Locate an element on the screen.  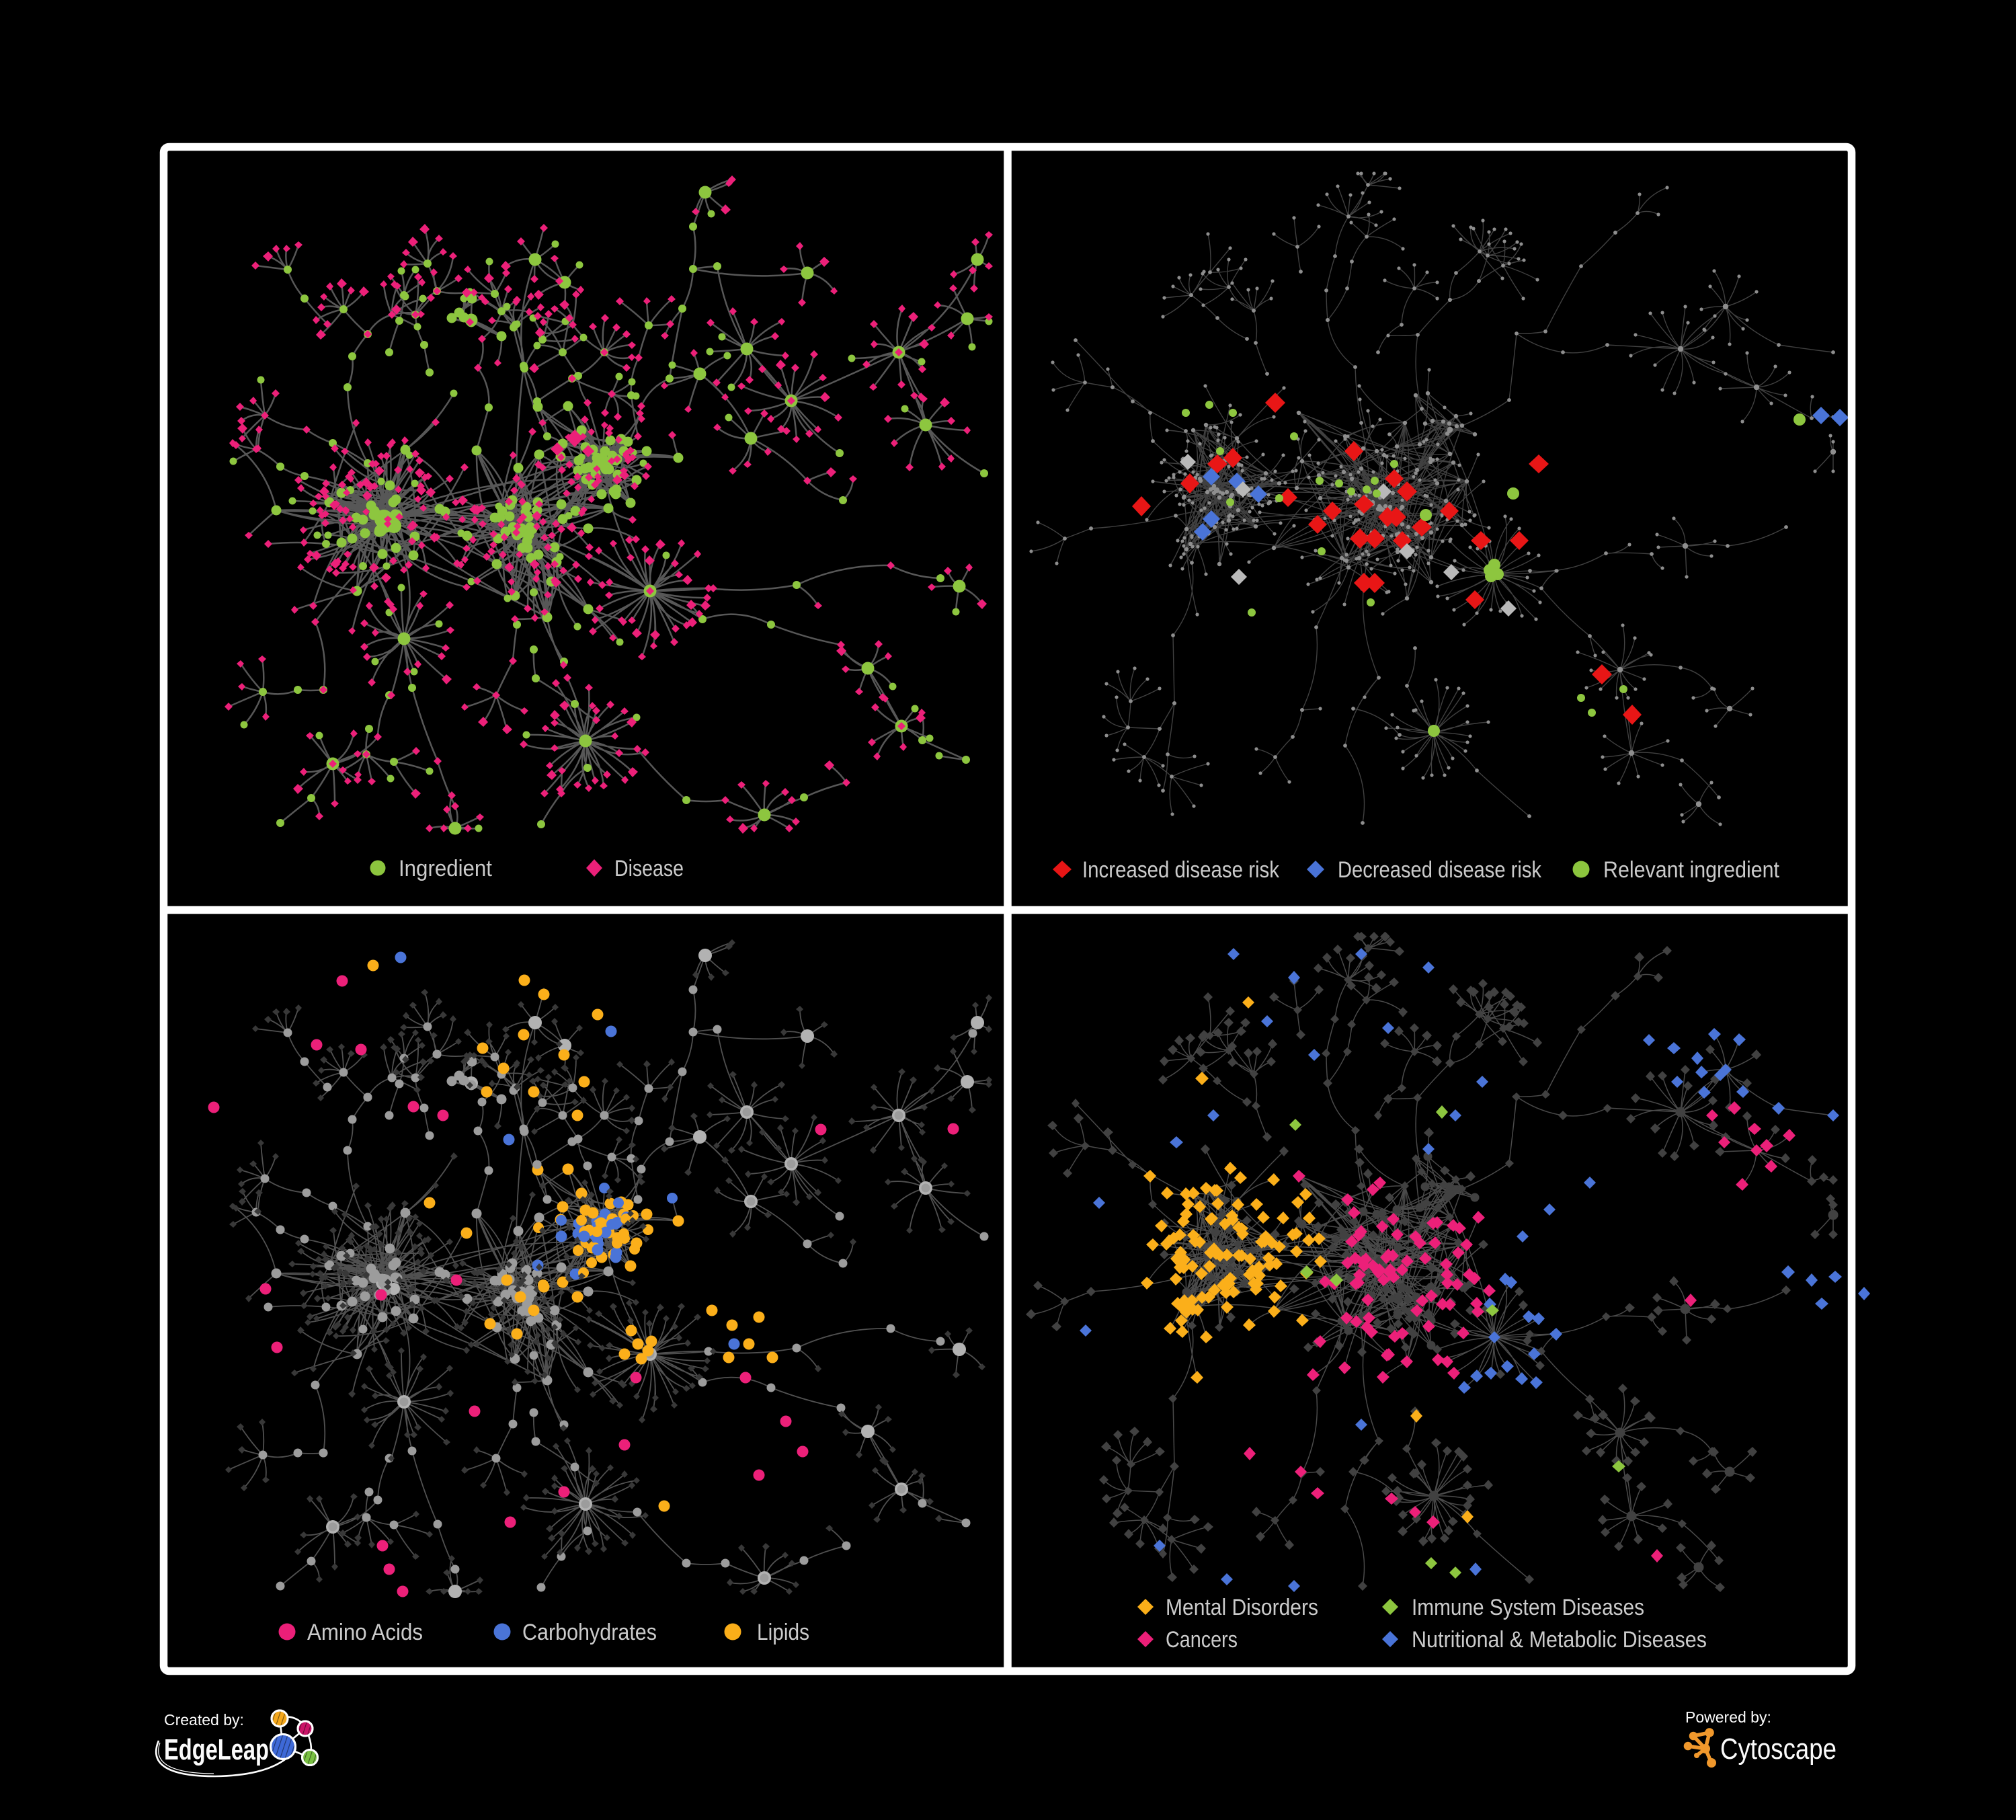
svg-text: Powered by: is located at coordinates (1728, 1717).